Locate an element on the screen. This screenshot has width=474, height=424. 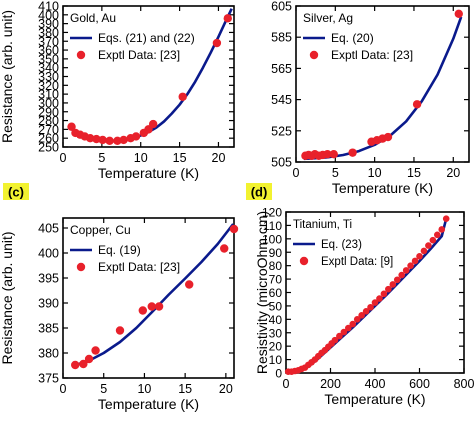
legend: Eq. (20) Exptl Data: [23] is located at coordinates (358, 46).